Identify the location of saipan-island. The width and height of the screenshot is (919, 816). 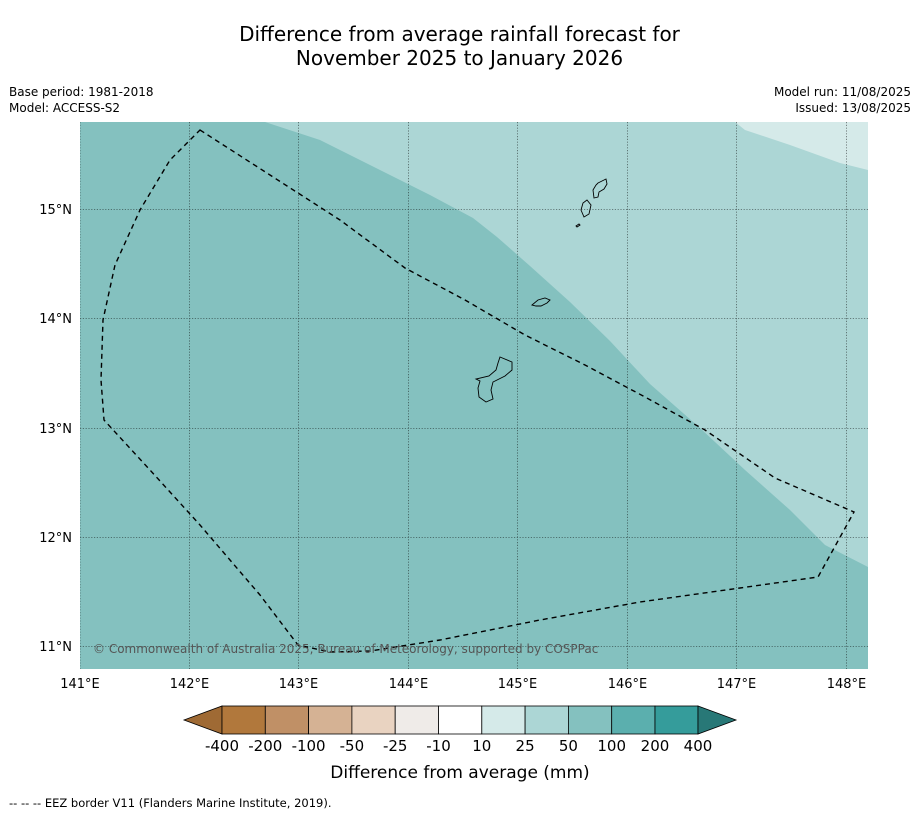
(600, 188).